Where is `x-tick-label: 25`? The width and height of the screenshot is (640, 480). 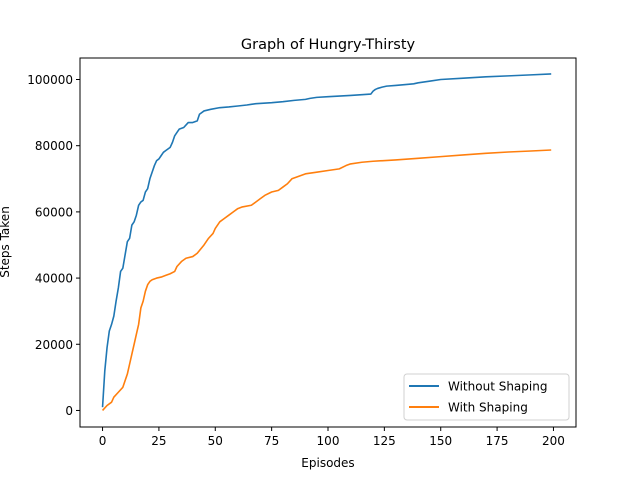 x-tick-label: 25 is located at coordinates (158, 441).